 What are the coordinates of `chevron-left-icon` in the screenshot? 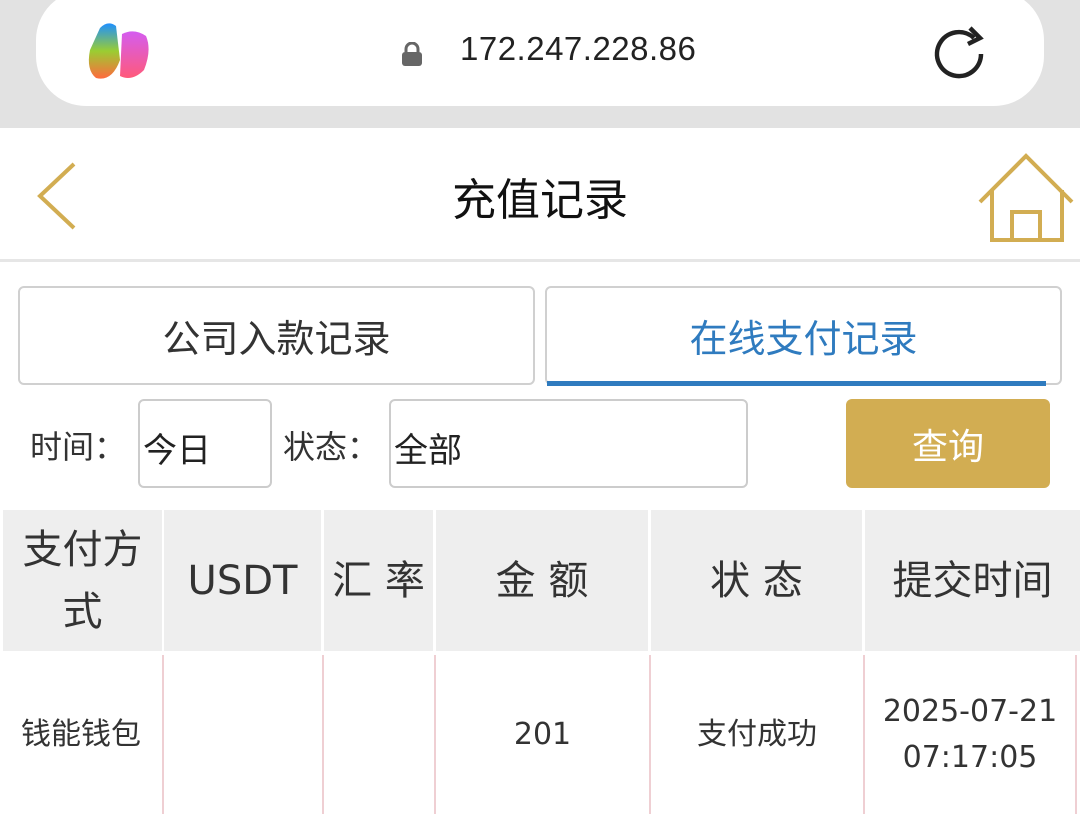 It's located at (57, 196).